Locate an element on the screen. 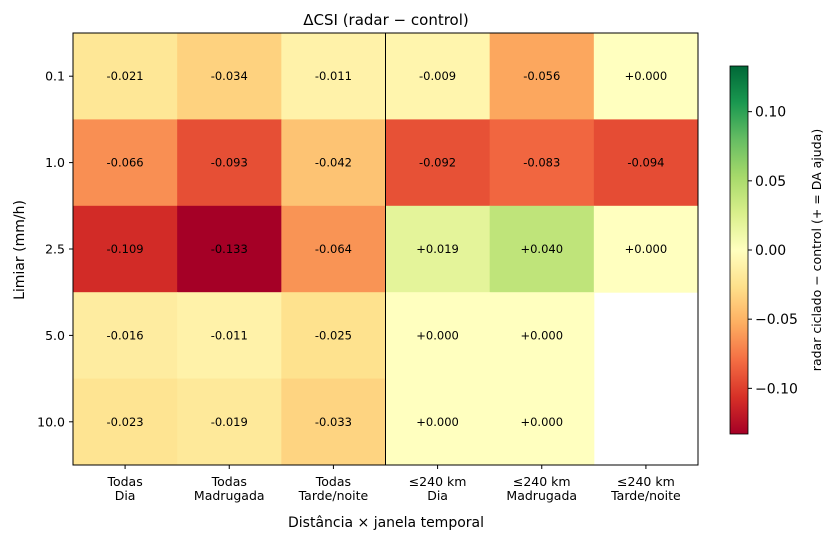 The image size is (836, 540). cell-value-label: +0.019 is located at coordinates (437, 249).